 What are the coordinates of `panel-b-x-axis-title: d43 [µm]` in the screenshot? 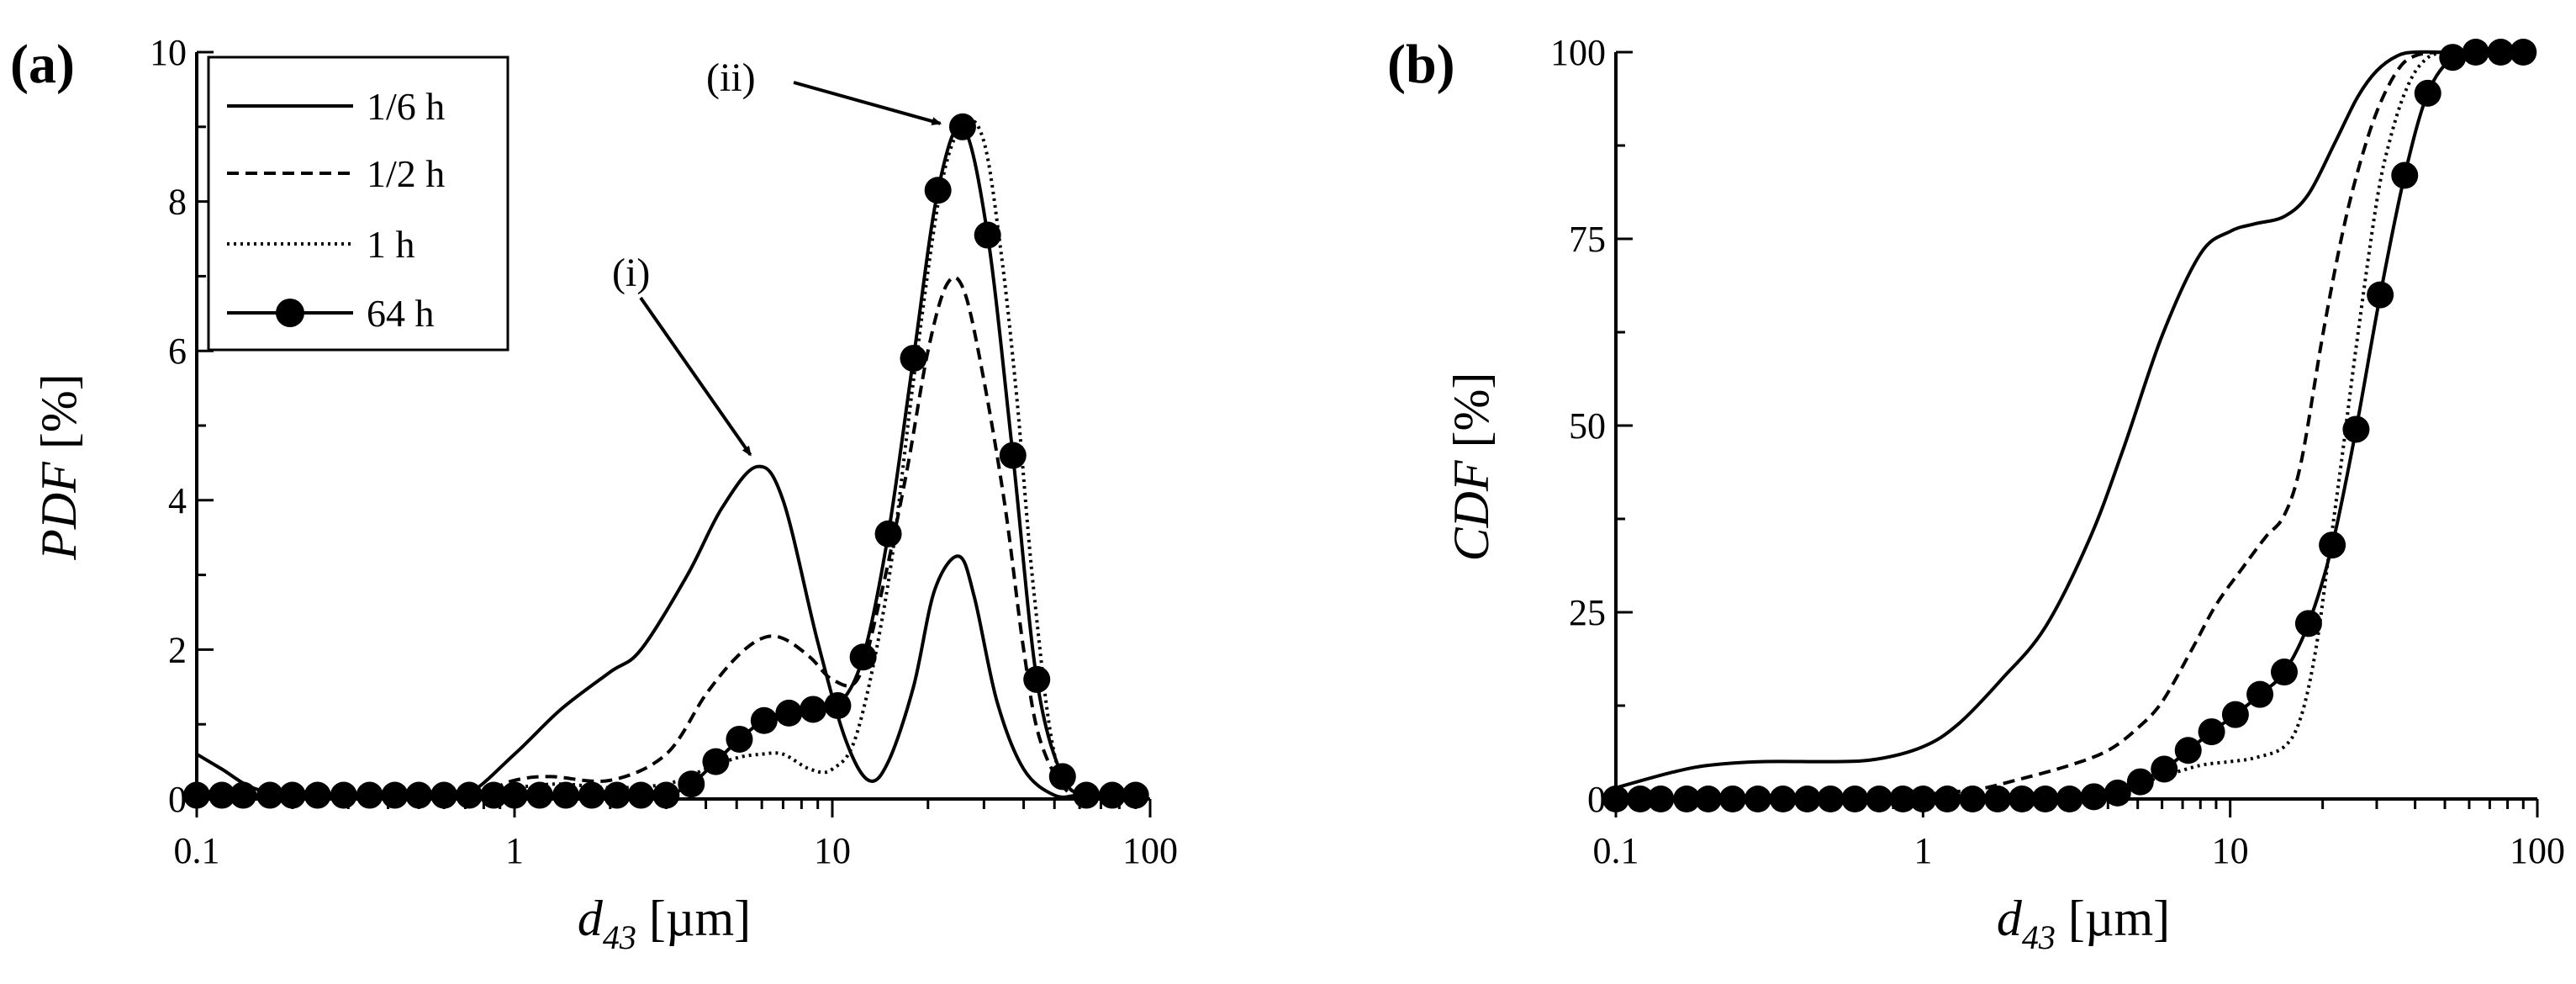 It's located at (2084, 924).